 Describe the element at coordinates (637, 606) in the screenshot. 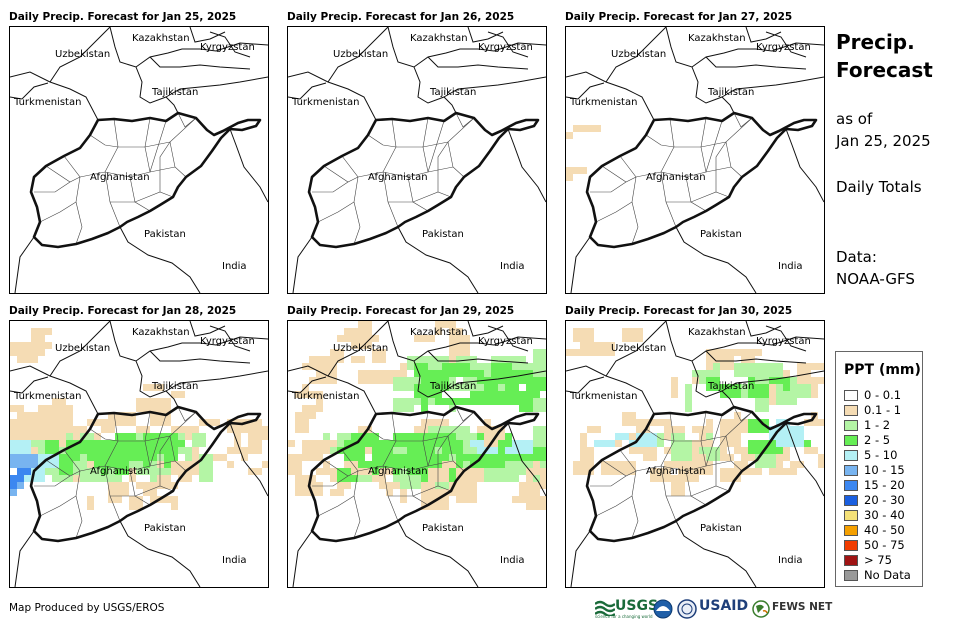

I see `usgs-logo-text: USGS` at that location.